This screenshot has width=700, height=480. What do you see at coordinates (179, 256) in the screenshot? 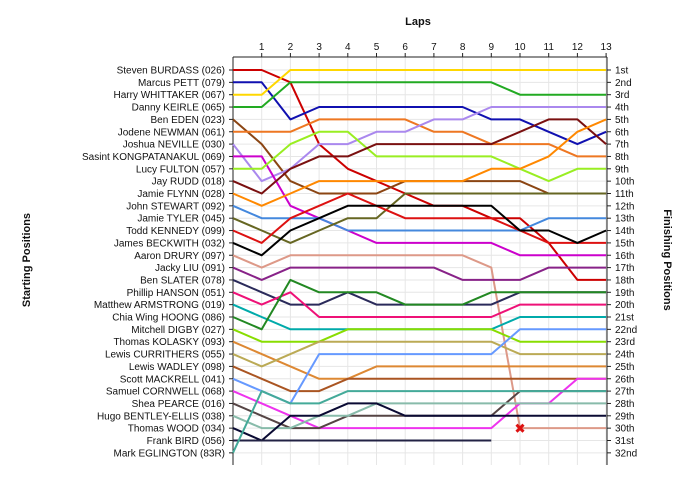
I see `driver-start-label: Aaron DRURY (097)` at bounding box center [179, 256].